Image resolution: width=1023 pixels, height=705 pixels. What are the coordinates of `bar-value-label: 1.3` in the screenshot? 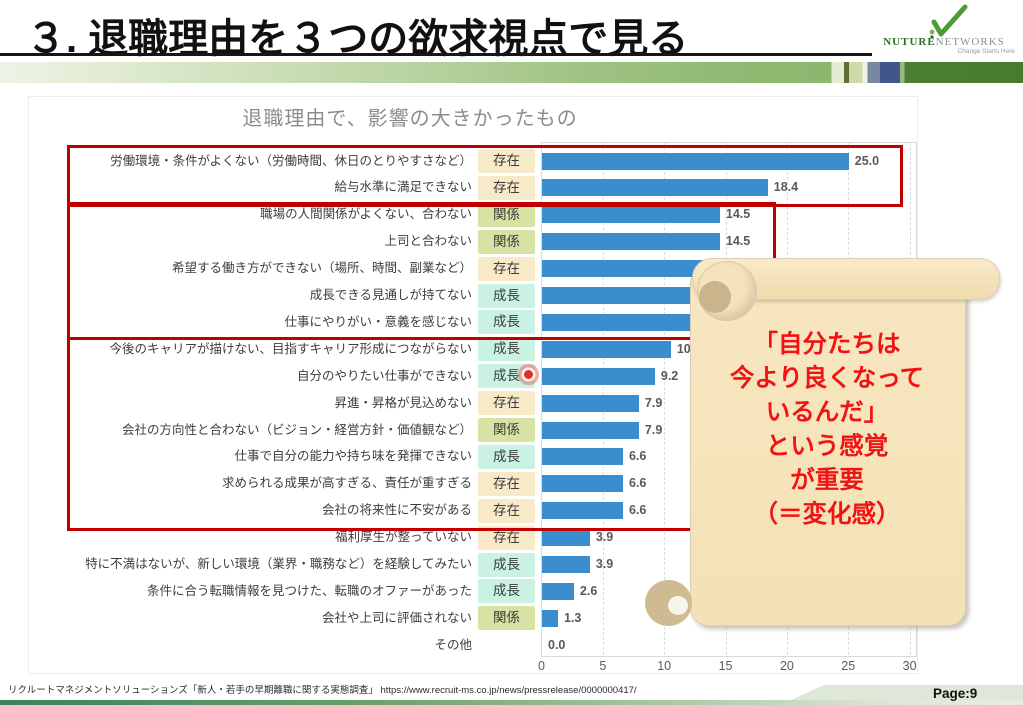 It's located at (572, 617).